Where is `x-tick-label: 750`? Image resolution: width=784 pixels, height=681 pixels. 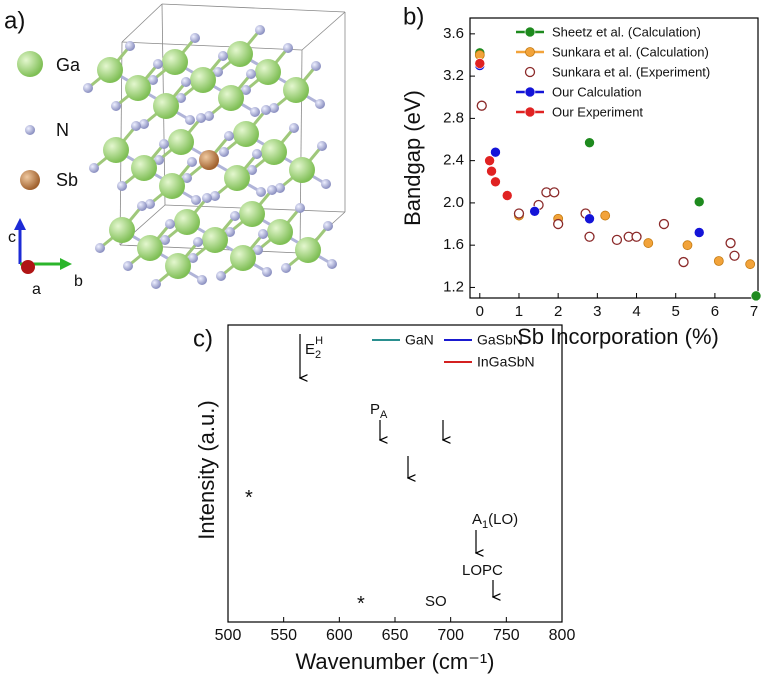
x-tick-label: 750 is located at coordinates (506, 635).